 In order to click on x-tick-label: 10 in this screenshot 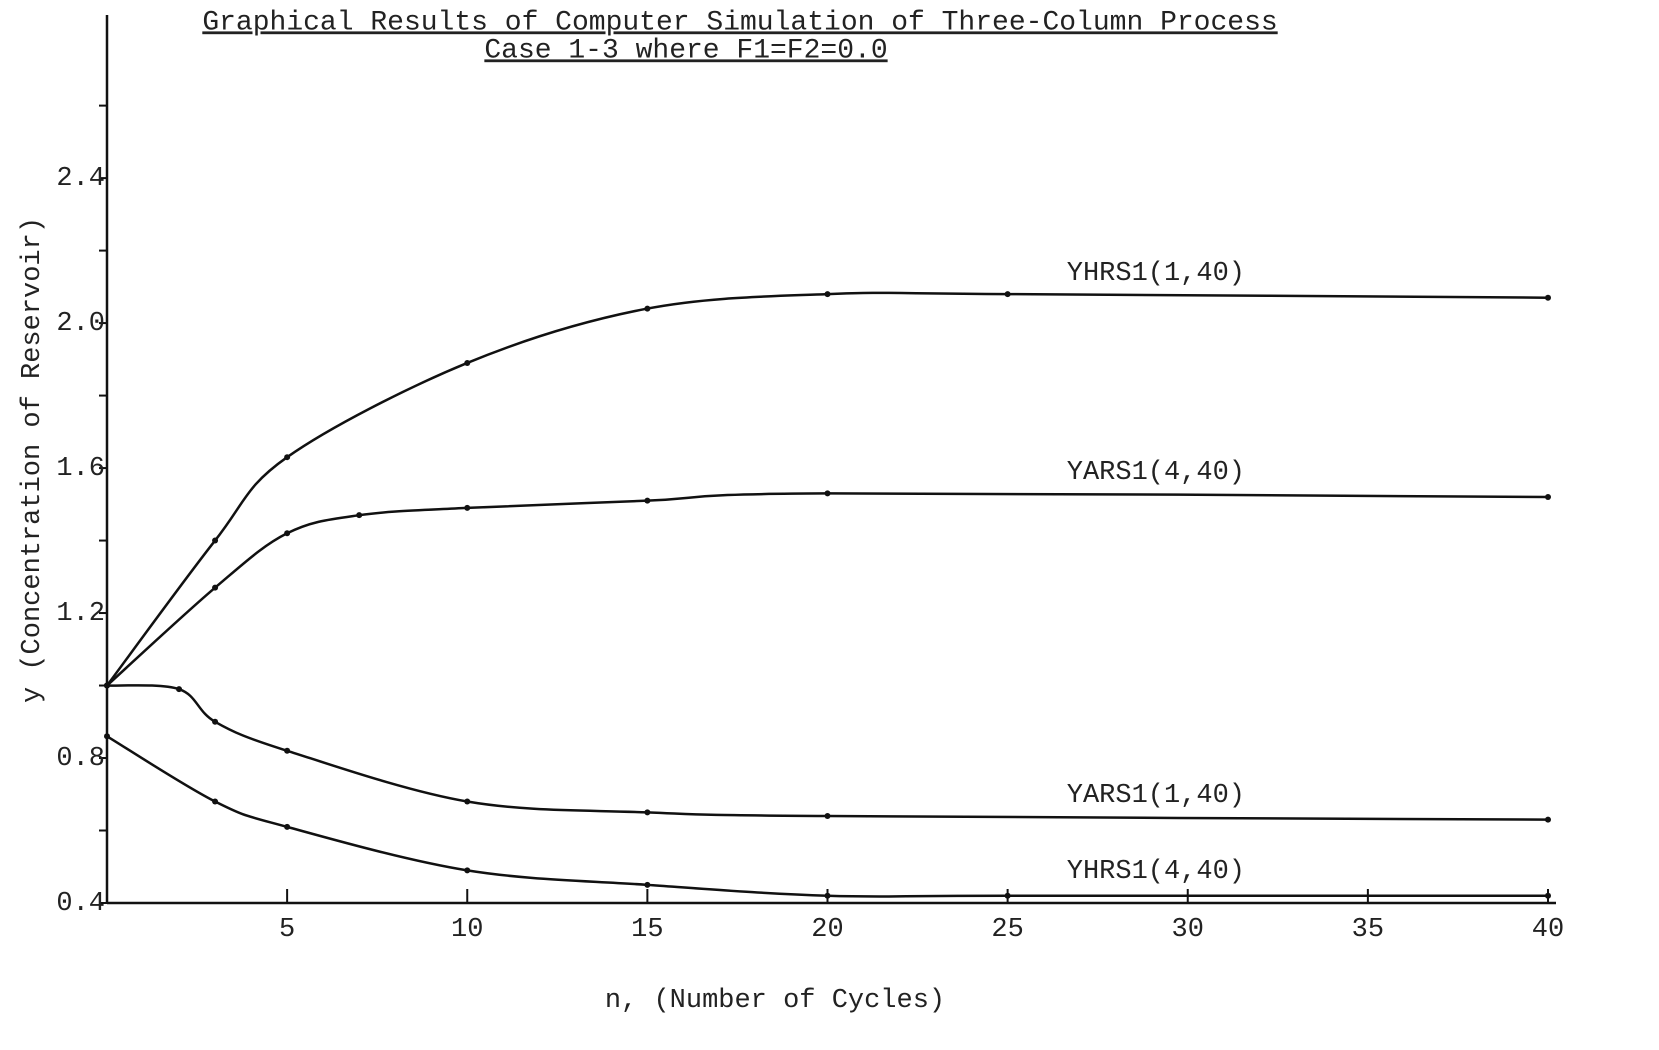, I will do `click(467, 930)`.